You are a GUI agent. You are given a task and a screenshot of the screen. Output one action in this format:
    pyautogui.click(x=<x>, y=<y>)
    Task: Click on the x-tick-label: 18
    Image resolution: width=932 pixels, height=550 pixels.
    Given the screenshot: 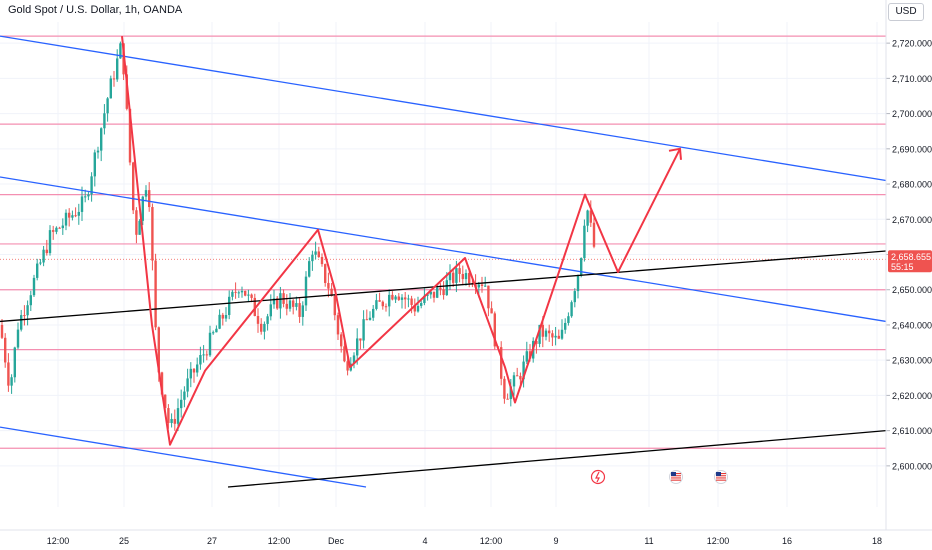 What is the action you would take?
    pyautogui.click(x=877, y=541)
    